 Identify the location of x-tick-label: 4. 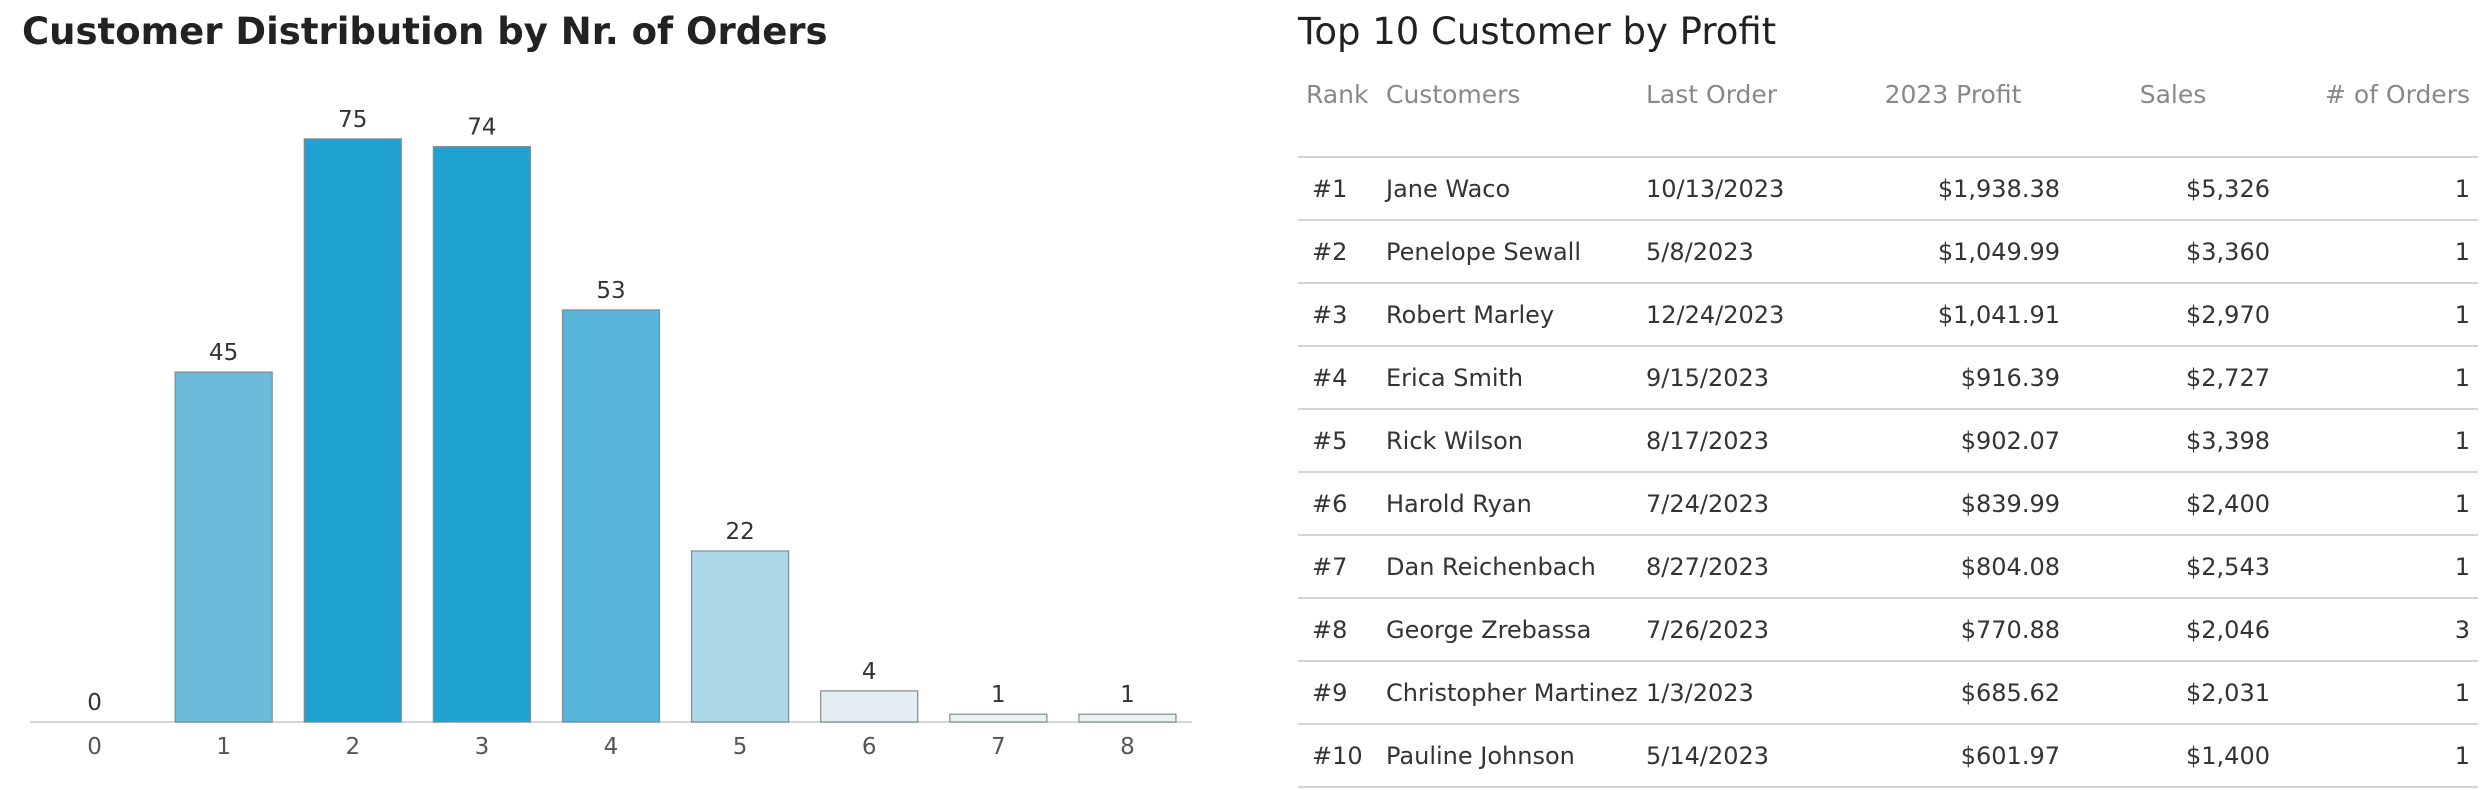
(611, 747).